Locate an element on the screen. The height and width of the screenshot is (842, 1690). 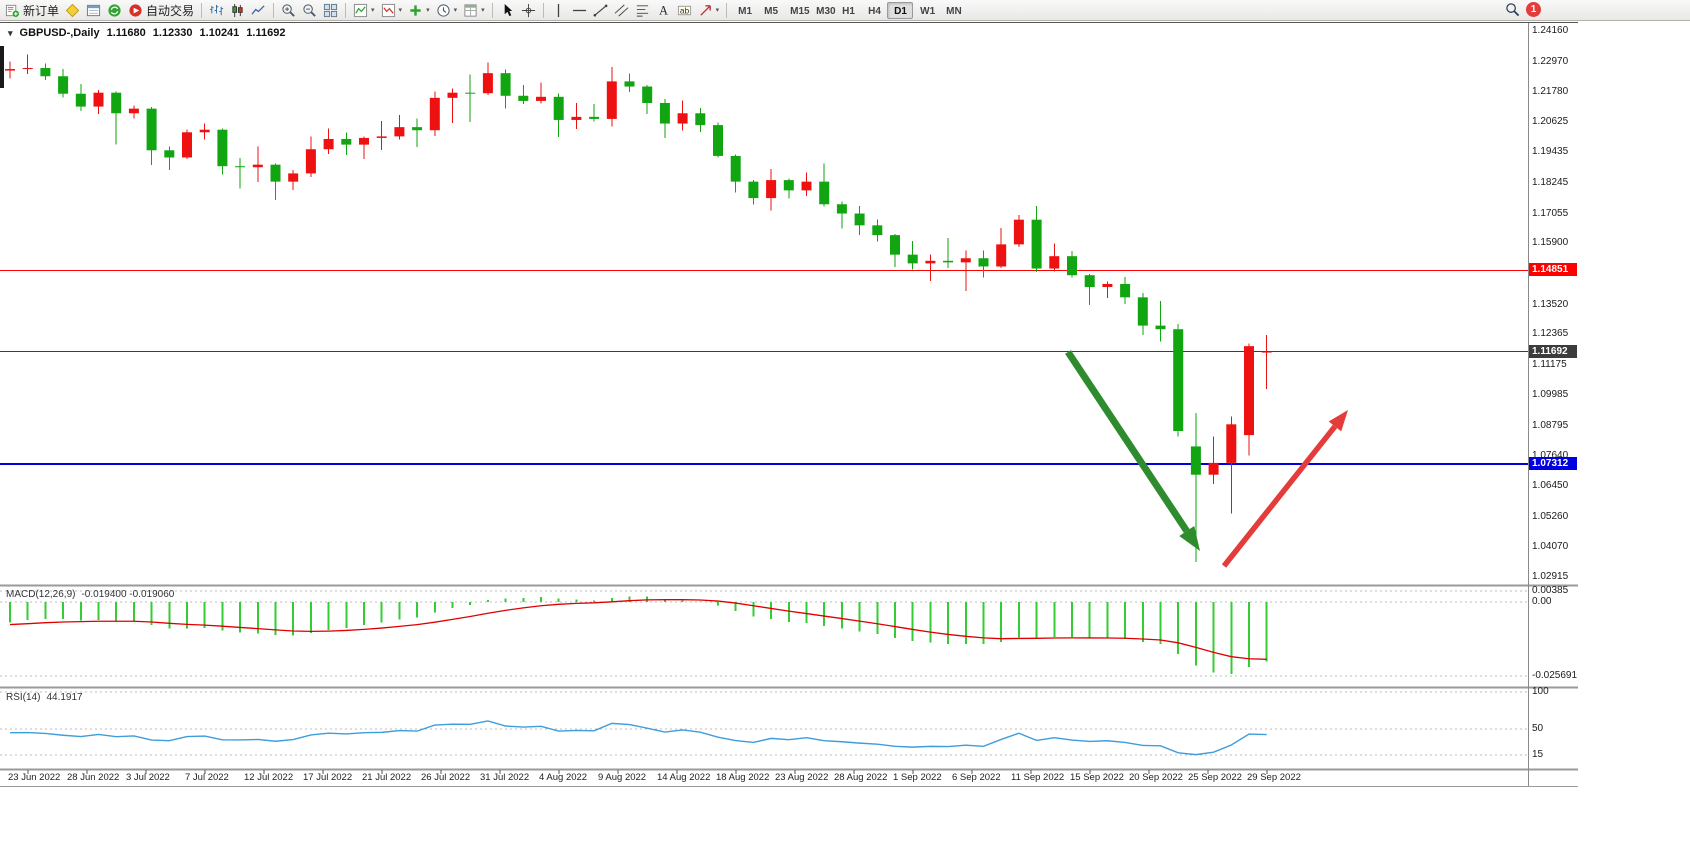
line-chart-button is located at coordinates (258, 10).